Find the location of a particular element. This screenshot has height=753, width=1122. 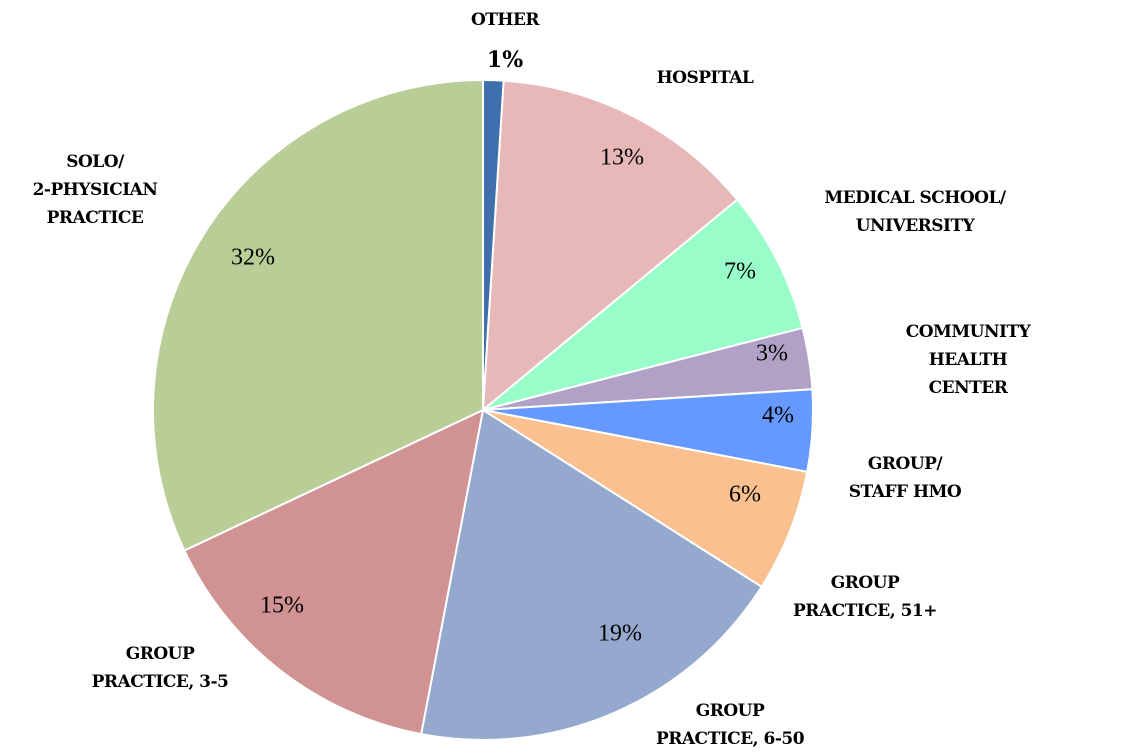

category-label: GROUP PRACTICE, 51+ is located at coordinates (865, 597).